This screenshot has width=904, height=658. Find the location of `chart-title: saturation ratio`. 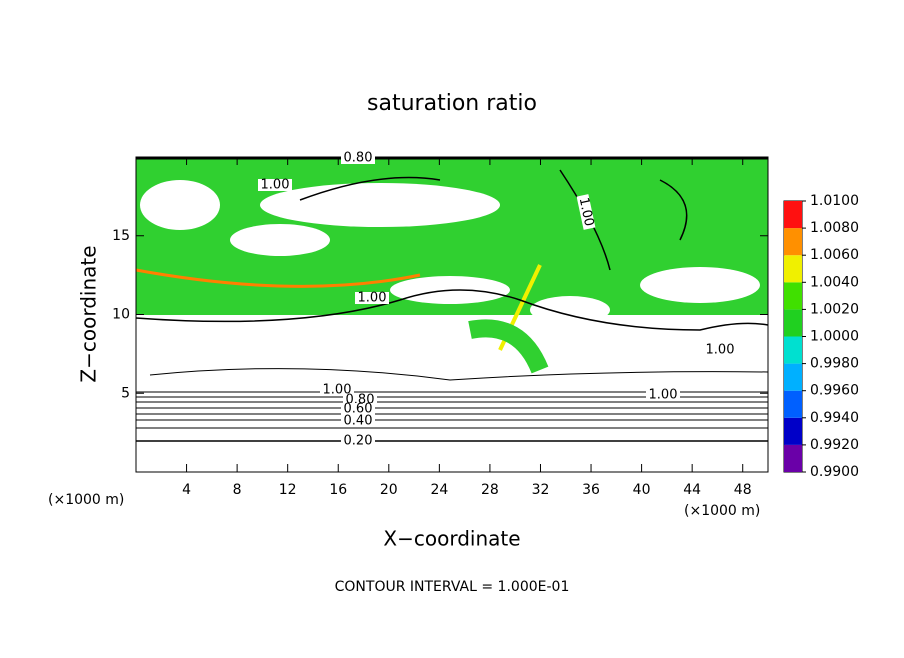

chart-title: saturation ratio is located at coordinates (452, 103).